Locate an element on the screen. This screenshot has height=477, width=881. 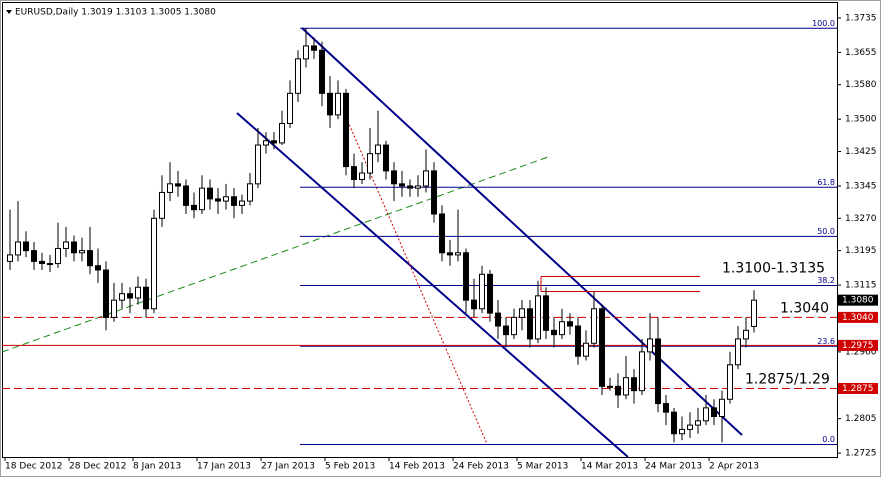
x-tick-label: 27 Jan 2013 is located at coordinates (288, 467).